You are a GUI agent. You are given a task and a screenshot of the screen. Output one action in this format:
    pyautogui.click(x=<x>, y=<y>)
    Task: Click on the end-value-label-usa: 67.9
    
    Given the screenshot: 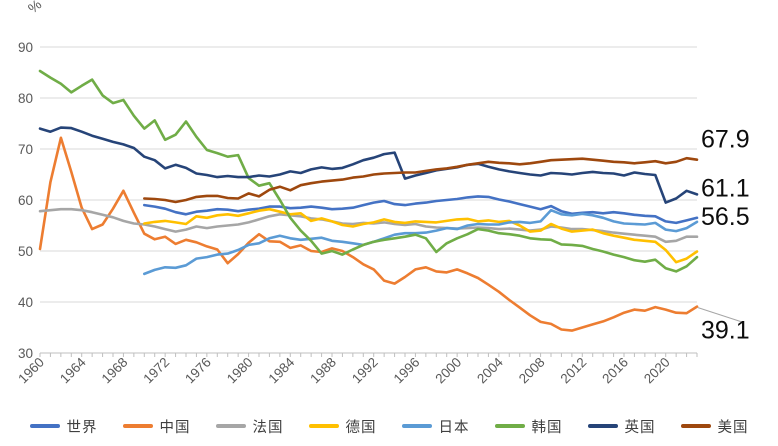 What is the action you would take?
    pyautogui.click(x=725, y=140)
    